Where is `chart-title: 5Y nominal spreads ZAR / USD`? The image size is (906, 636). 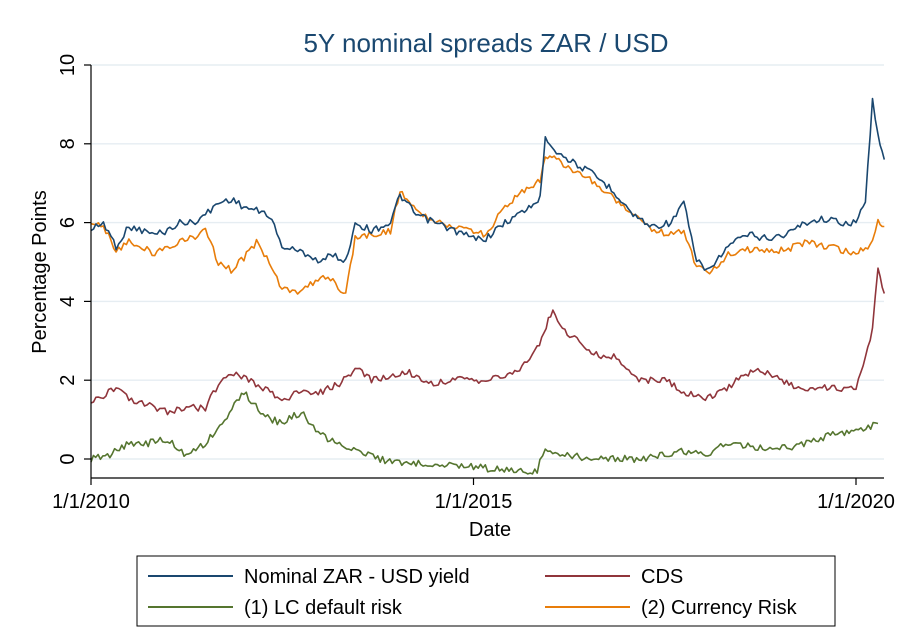
chart-title: 5Y nominal spreads ZAR / USD is located at coordinates (485, 43).